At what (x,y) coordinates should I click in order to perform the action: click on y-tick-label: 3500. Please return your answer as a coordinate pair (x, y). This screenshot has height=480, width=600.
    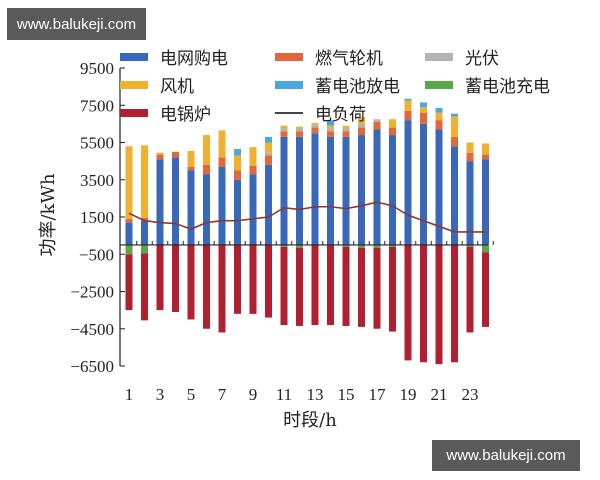
    Looking at the image, I should click on (97, 180).